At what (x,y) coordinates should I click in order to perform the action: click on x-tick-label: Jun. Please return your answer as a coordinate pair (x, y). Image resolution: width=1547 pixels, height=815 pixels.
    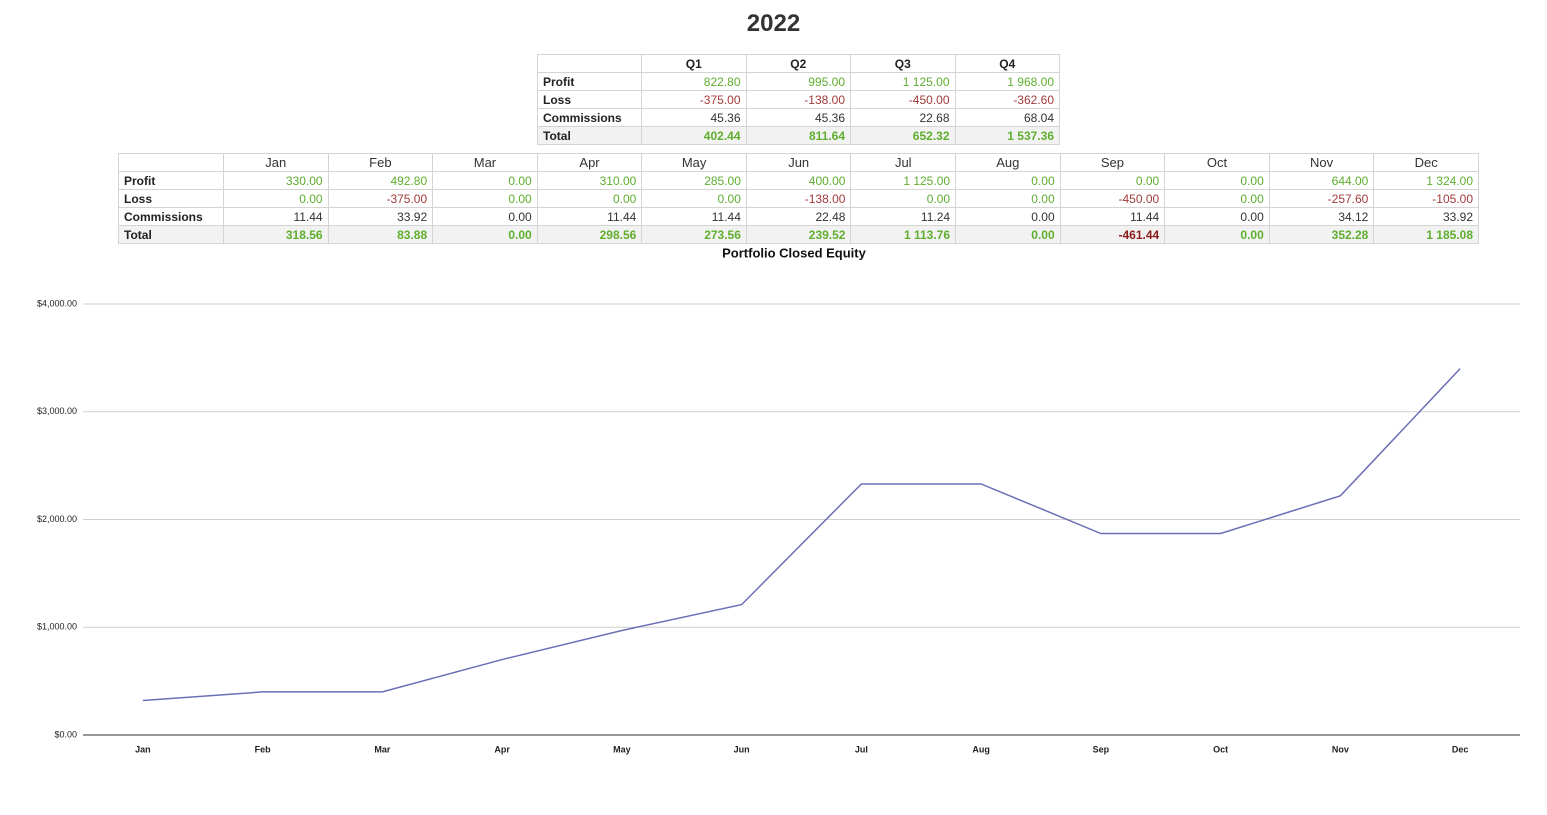
    Looking at the image, I should click on (742, 749).